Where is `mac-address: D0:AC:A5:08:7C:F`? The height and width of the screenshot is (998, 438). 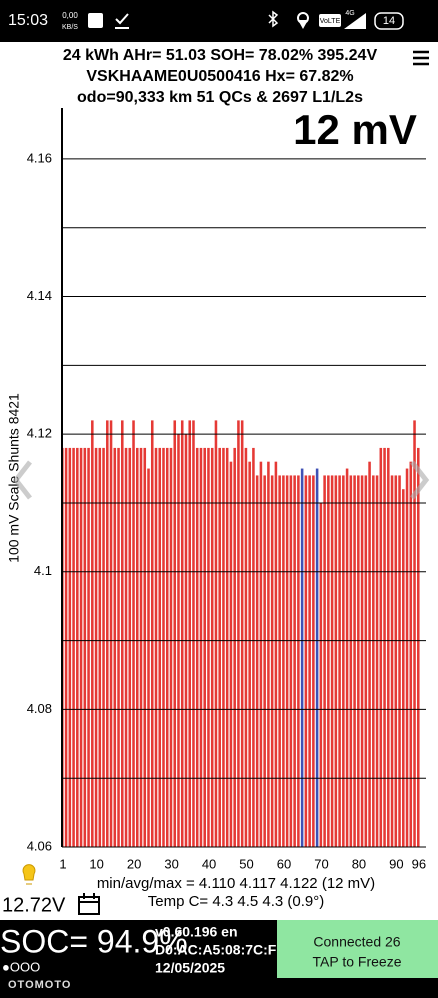
mac-address: D0:AC:A5:08:7C:F is located at coordinates (216, 950).